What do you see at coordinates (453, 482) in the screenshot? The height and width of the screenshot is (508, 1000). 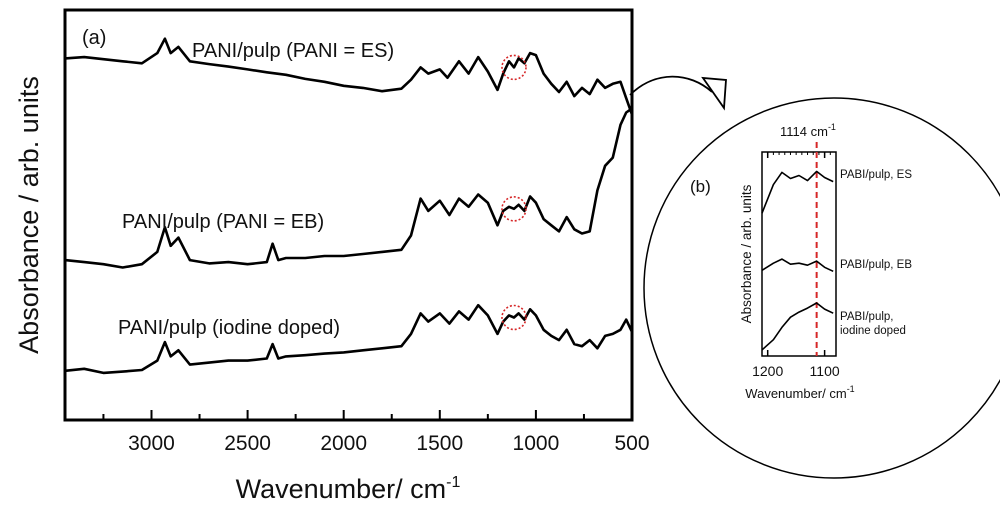 I see `x-axis-title-a-sup: -1` at bounding box center [453, 482].